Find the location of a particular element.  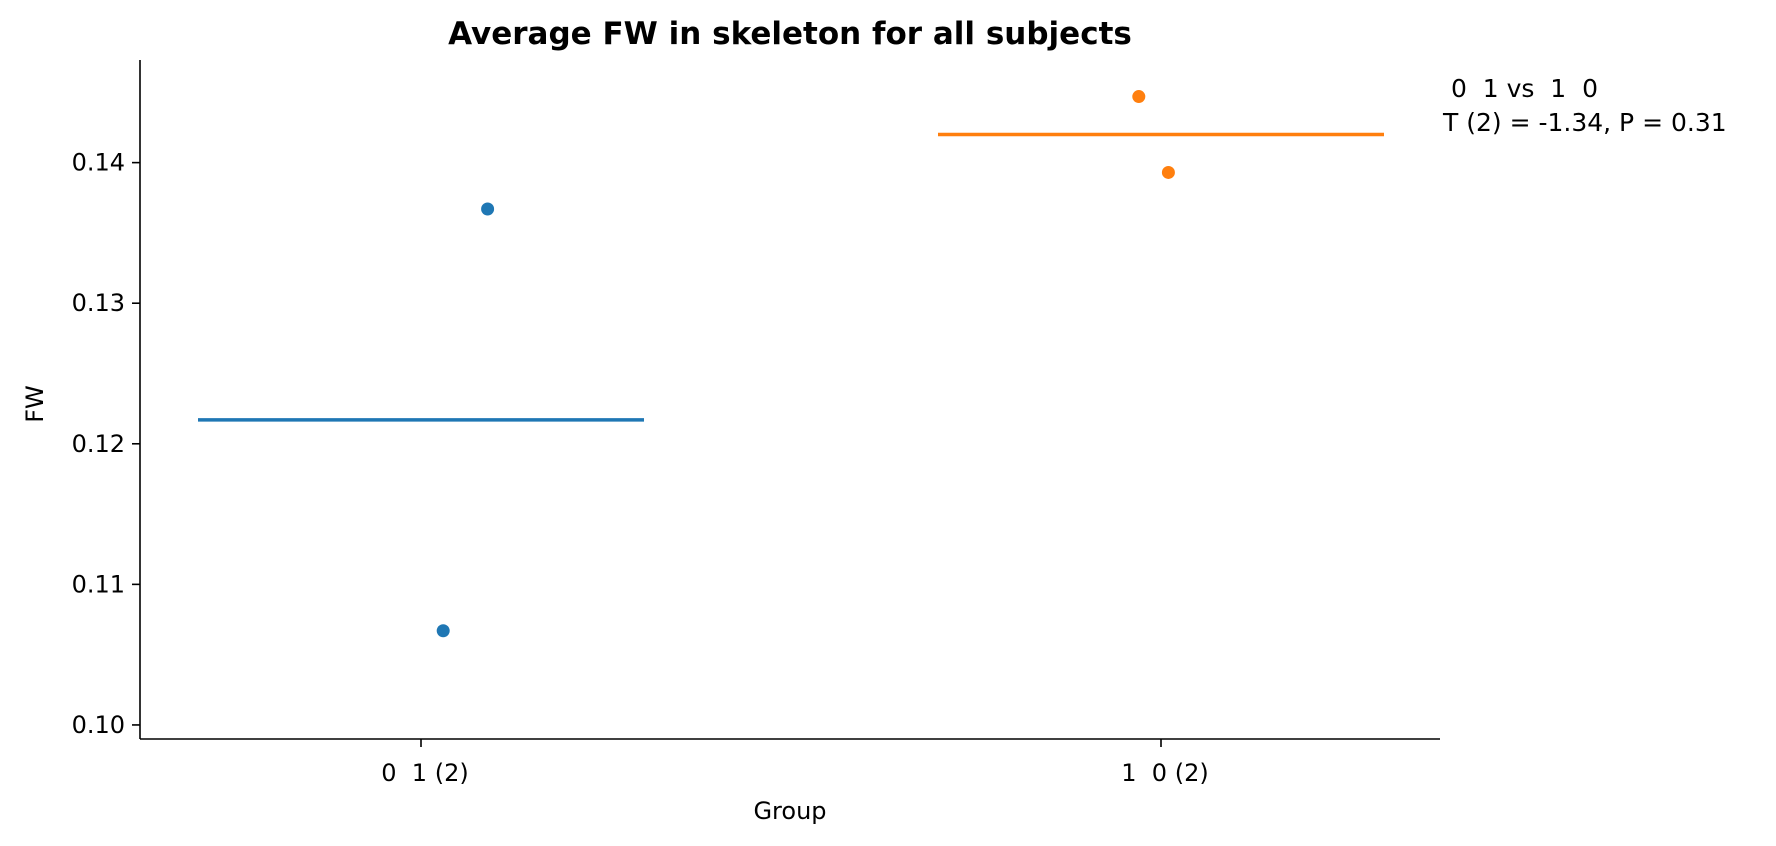

y-tick-label: 0.13 is located at coordinates (98, 303).